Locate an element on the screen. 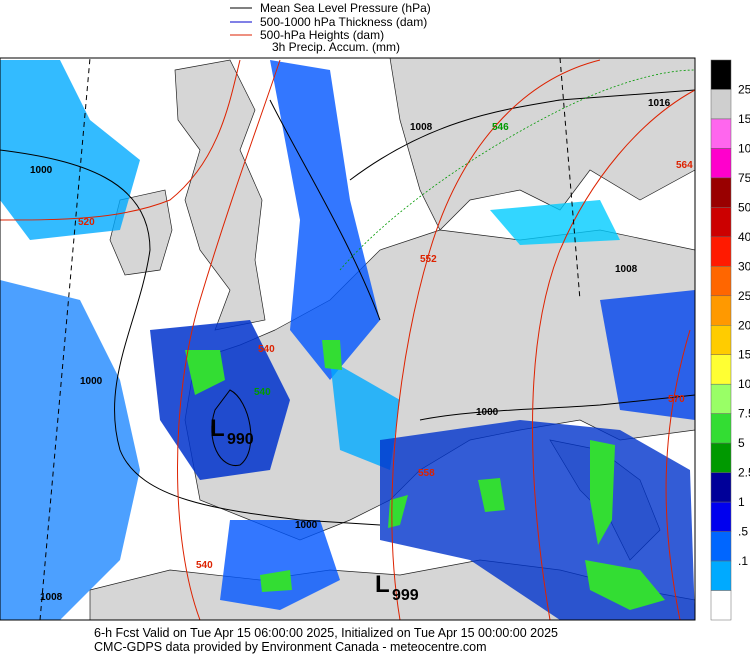  colorbar-label: 20 is located at coordinates (744, 325).